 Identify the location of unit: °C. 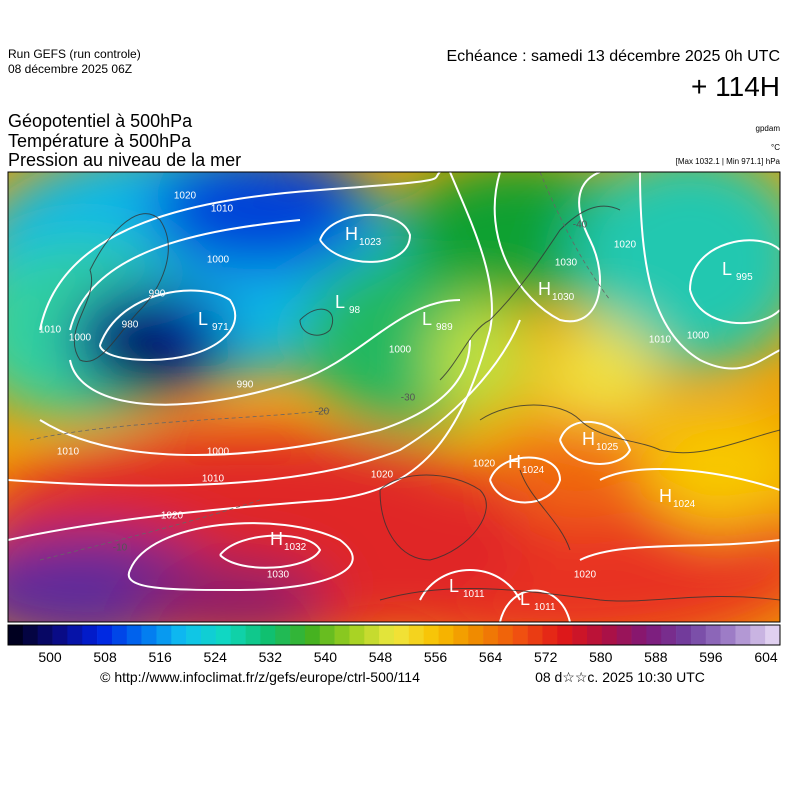
(775, 147).